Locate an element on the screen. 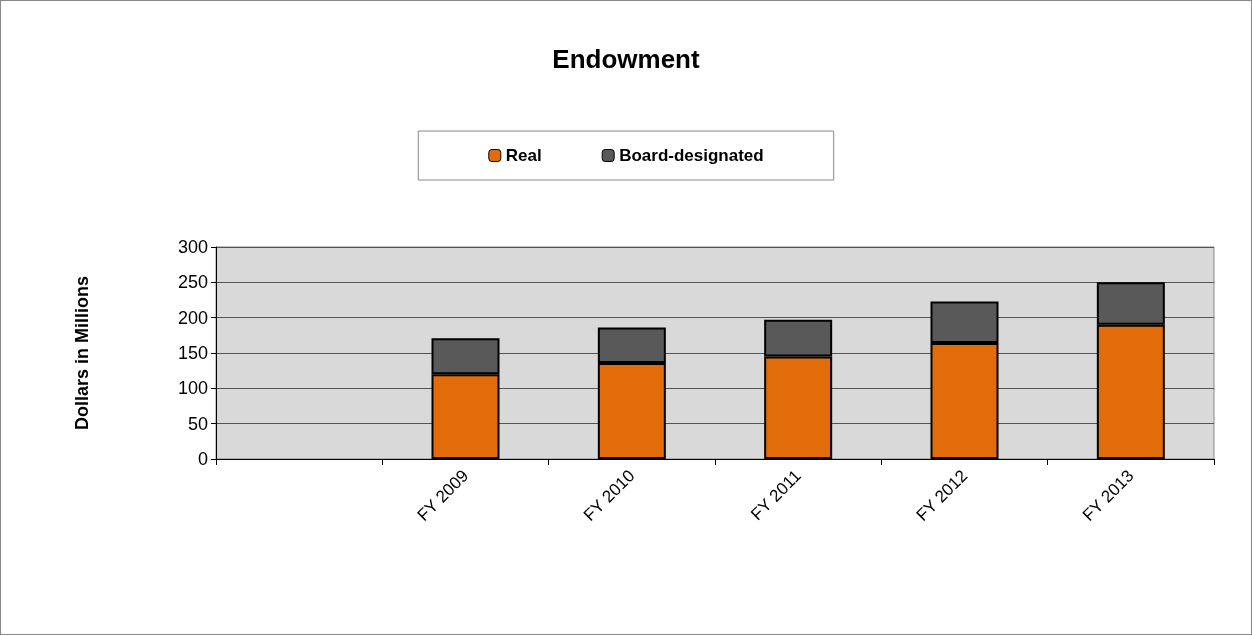 This screenshot has height=635, width=1252. y-tick-label: 250 is located at coordinates (192, 282).